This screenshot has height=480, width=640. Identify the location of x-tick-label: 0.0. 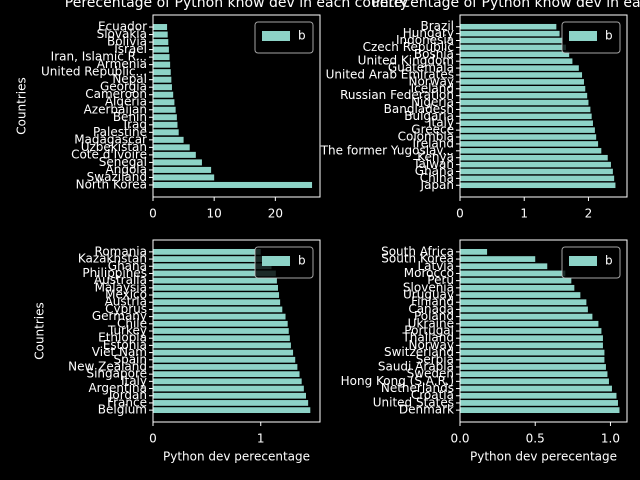
(459, 439).